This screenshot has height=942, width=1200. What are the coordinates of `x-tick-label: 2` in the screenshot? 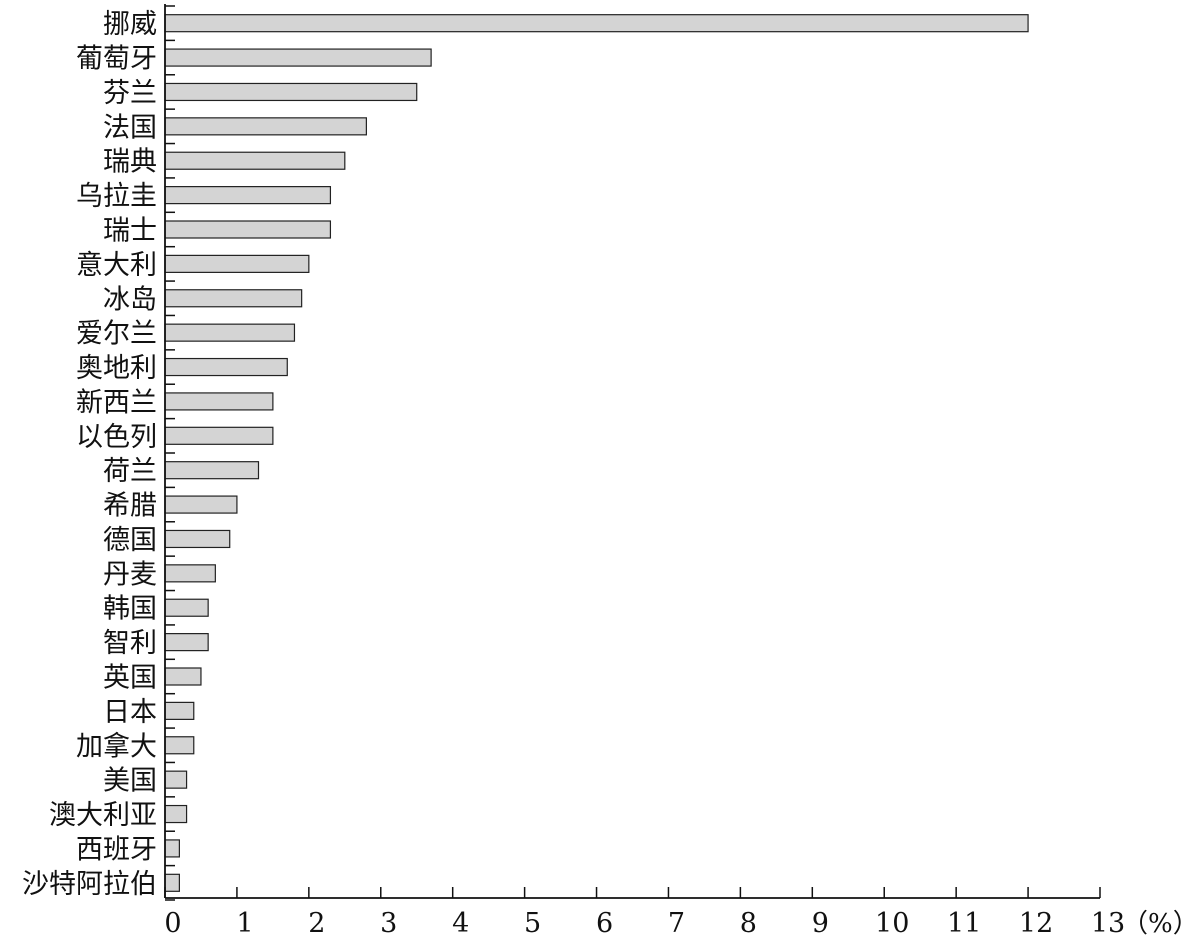 It's located at (316, 923).